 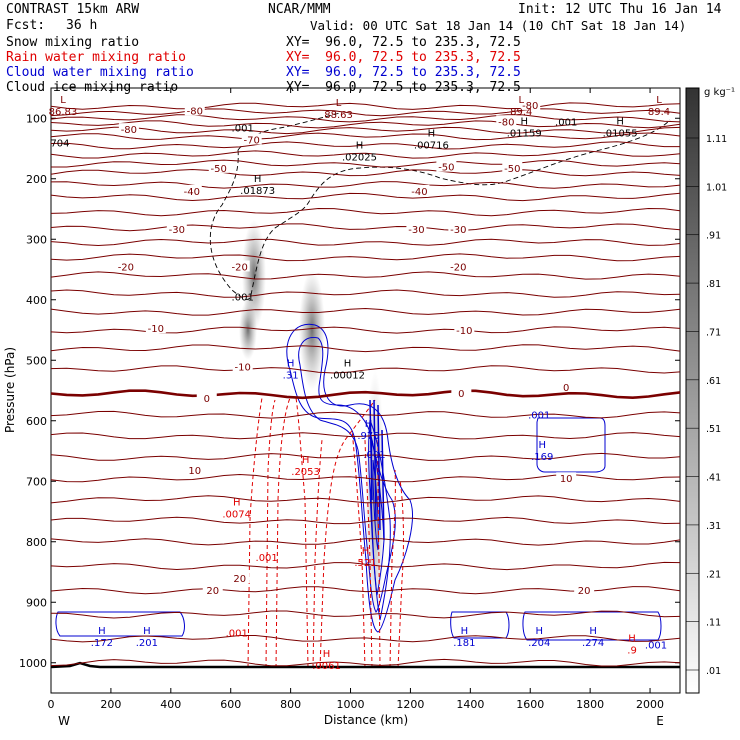 I want to click on x-tick-label: 2000, so click(x=650, y=704).